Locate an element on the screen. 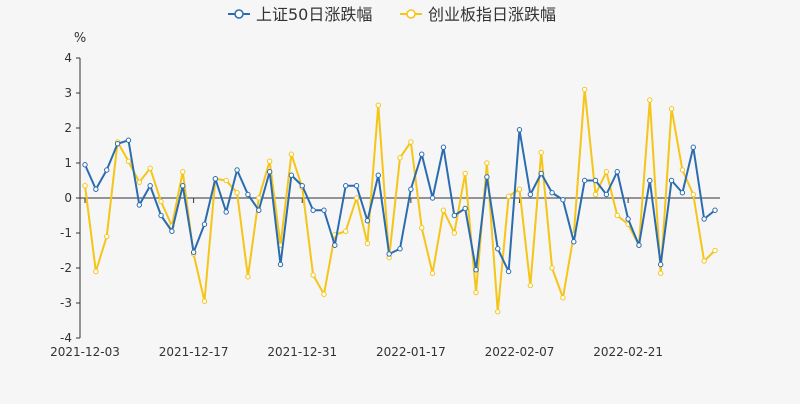 This screenshot has width=800, height=404. legend-item: 上证50日涨跌幅 is located at coordinates (300, 14).